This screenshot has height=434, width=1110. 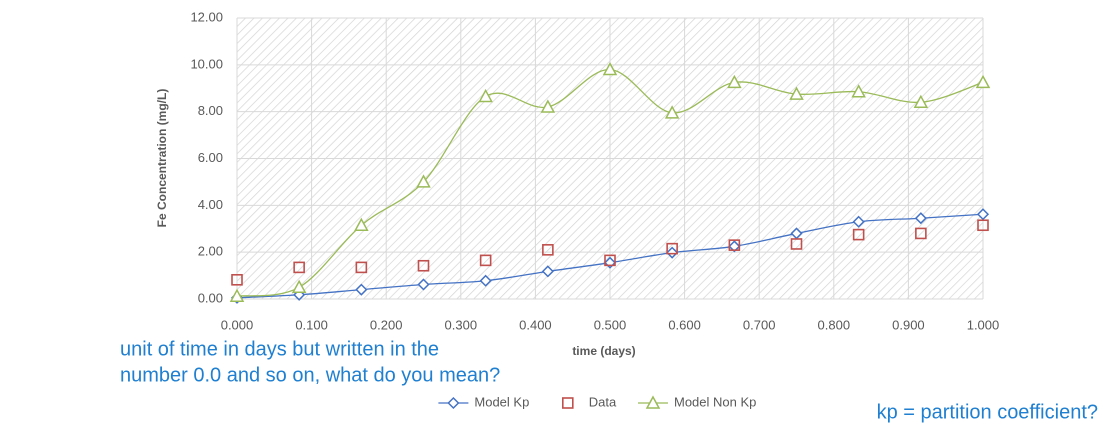 I want to click on x-tick-label: 0.600, so click(x=684, y=324).